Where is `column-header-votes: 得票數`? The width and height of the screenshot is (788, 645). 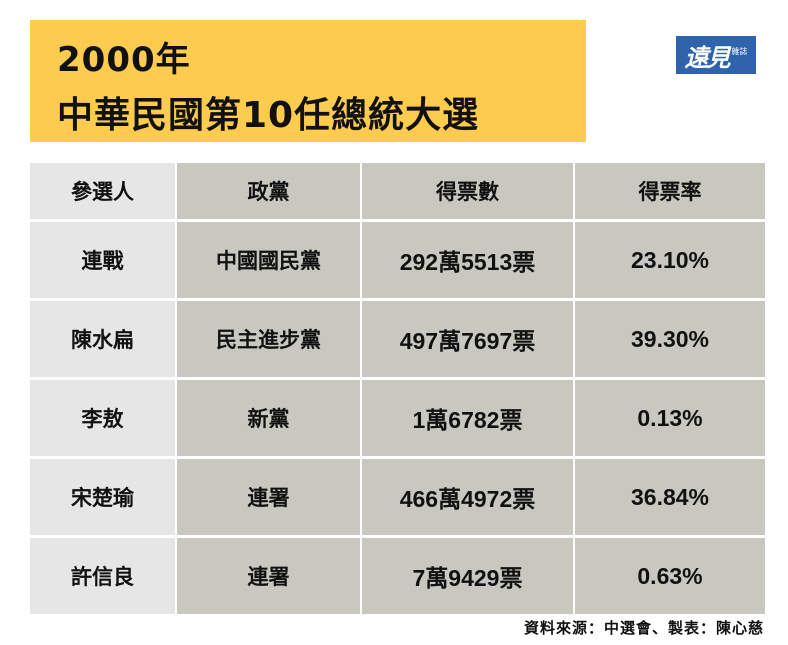 column-header-votes: 得票數 is located at coordinates (467, 191).